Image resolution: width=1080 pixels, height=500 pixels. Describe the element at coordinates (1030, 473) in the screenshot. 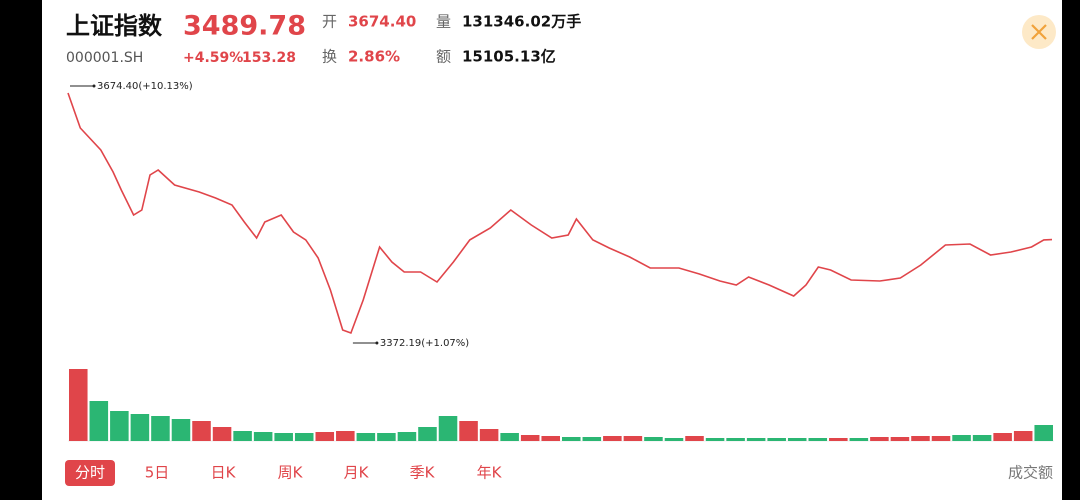

I see `volume-label: 成交额` at that location.